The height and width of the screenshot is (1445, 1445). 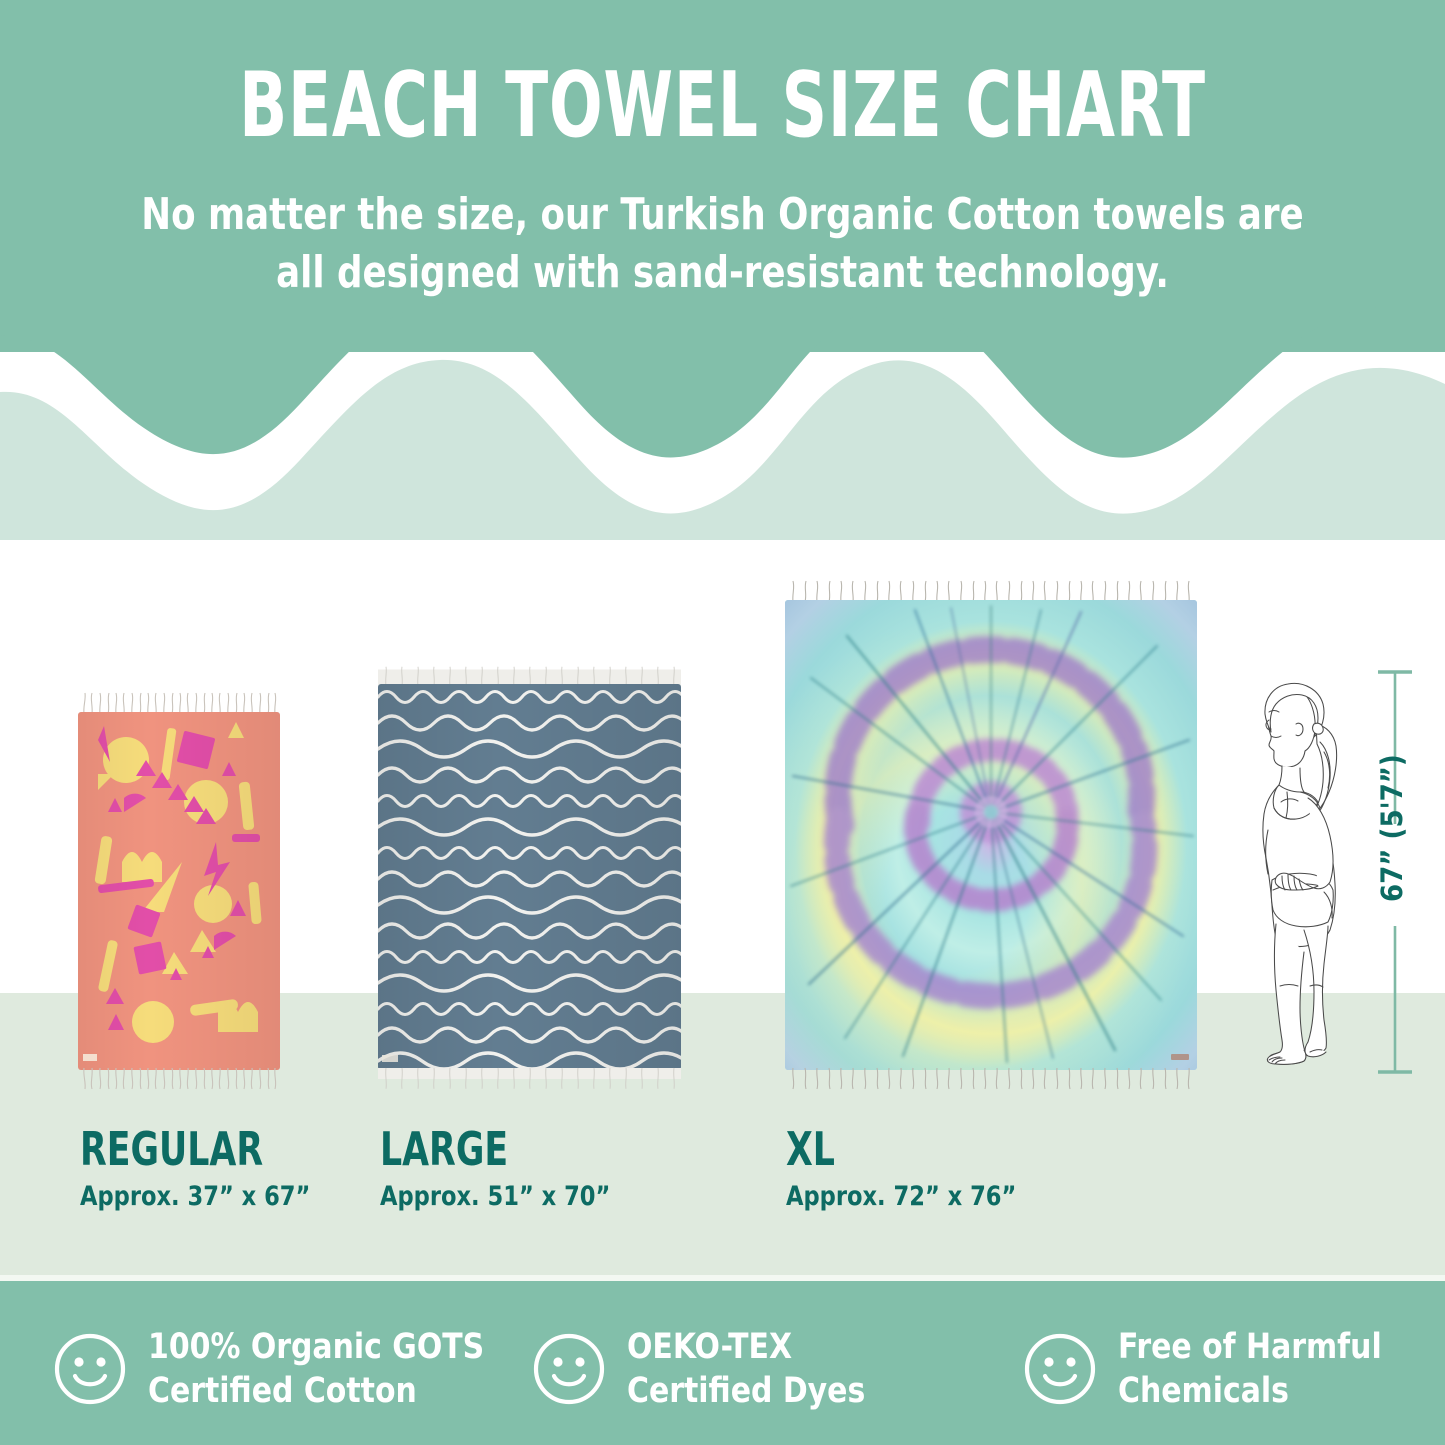 I want to click on towel-xl-pattern, so click(x=991, y=835).